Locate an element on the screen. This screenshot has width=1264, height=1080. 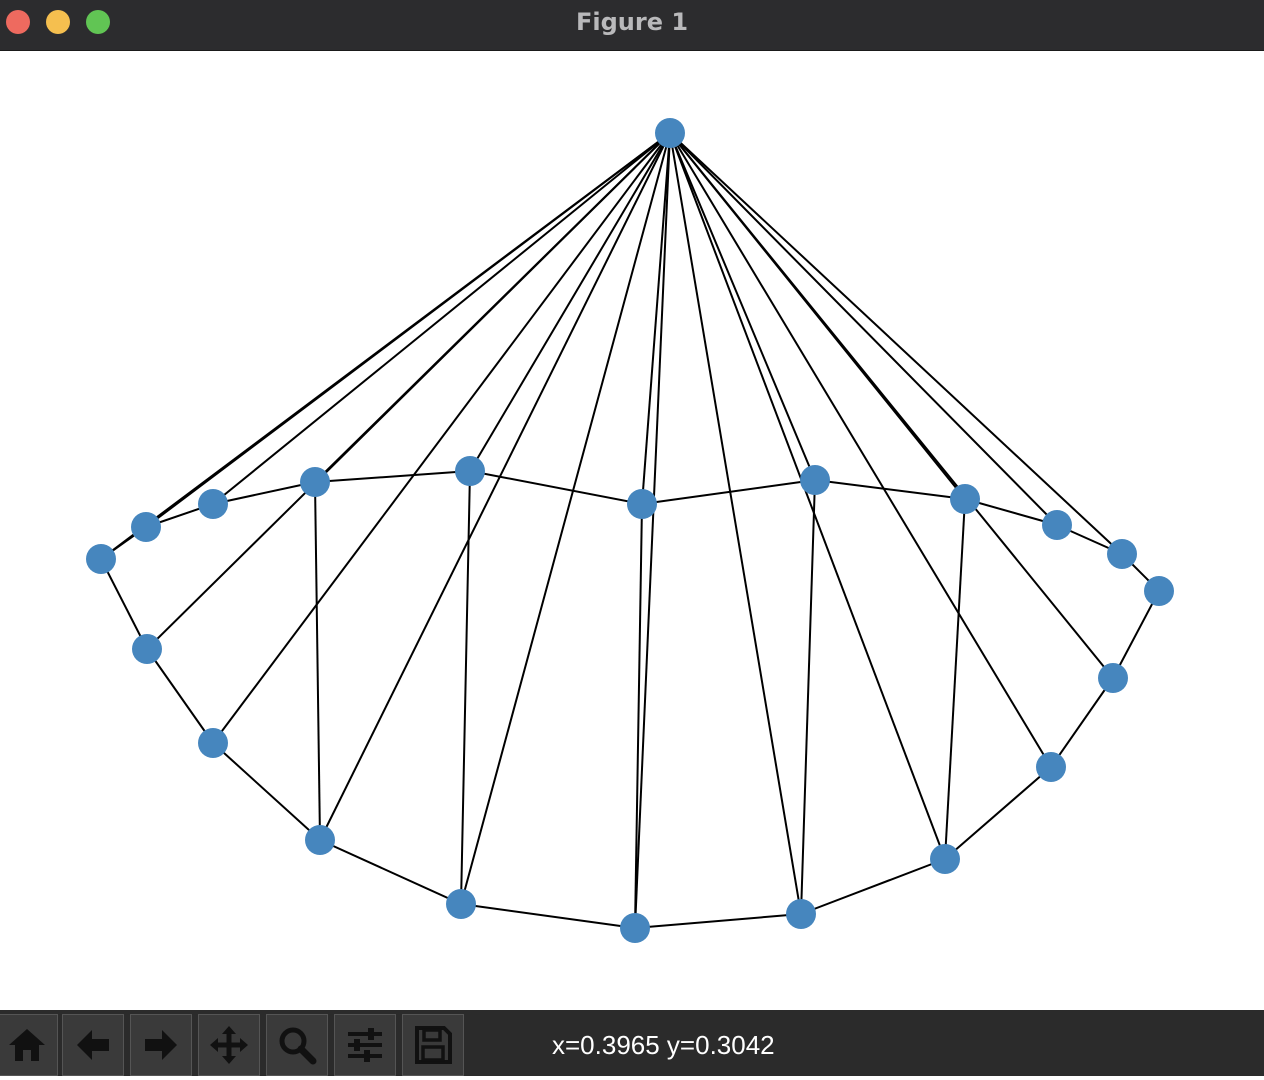
arrow-left-icon is located at coordinates (93, 1045).